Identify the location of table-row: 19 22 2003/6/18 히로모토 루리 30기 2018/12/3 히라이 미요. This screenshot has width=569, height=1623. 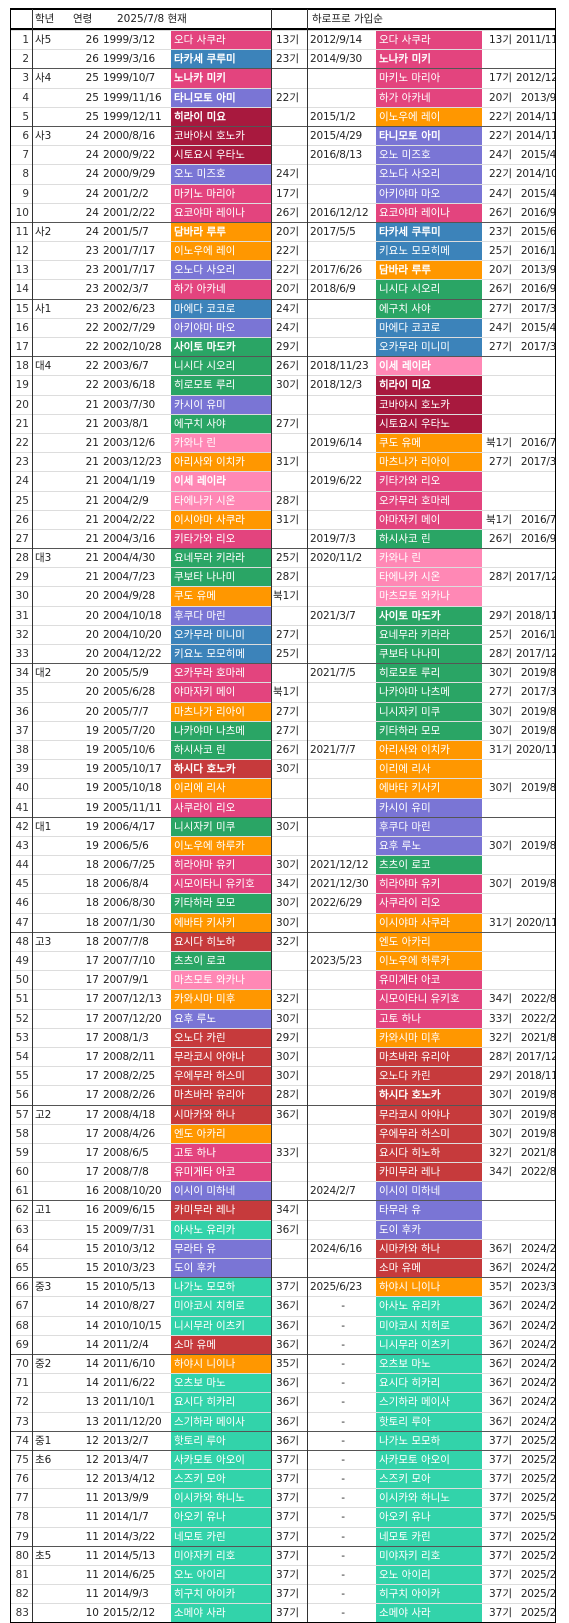
(283, 385).